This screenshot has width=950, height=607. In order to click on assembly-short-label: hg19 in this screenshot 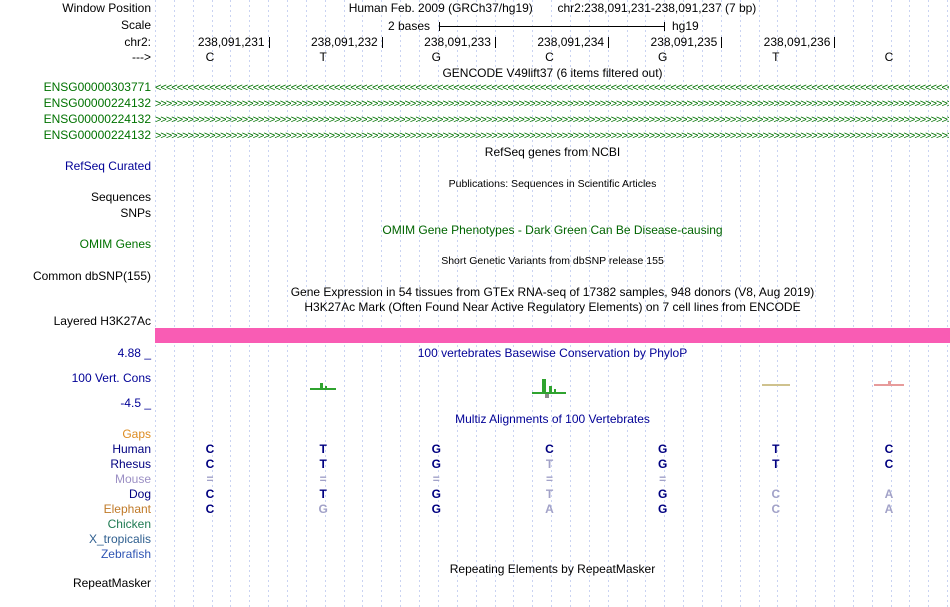, I will do `click(685, 26)`.